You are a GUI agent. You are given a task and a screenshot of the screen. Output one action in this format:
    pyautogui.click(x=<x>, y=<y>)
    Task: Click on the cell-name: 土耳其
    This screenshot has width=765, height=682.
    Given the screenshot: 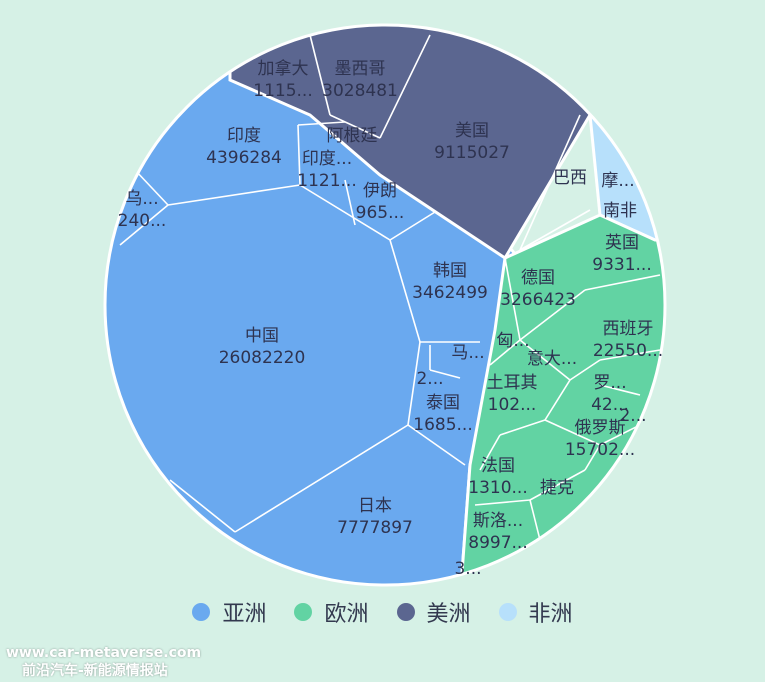 What is the action you would take?
    pyautogui.click(x=512, y=383)
    